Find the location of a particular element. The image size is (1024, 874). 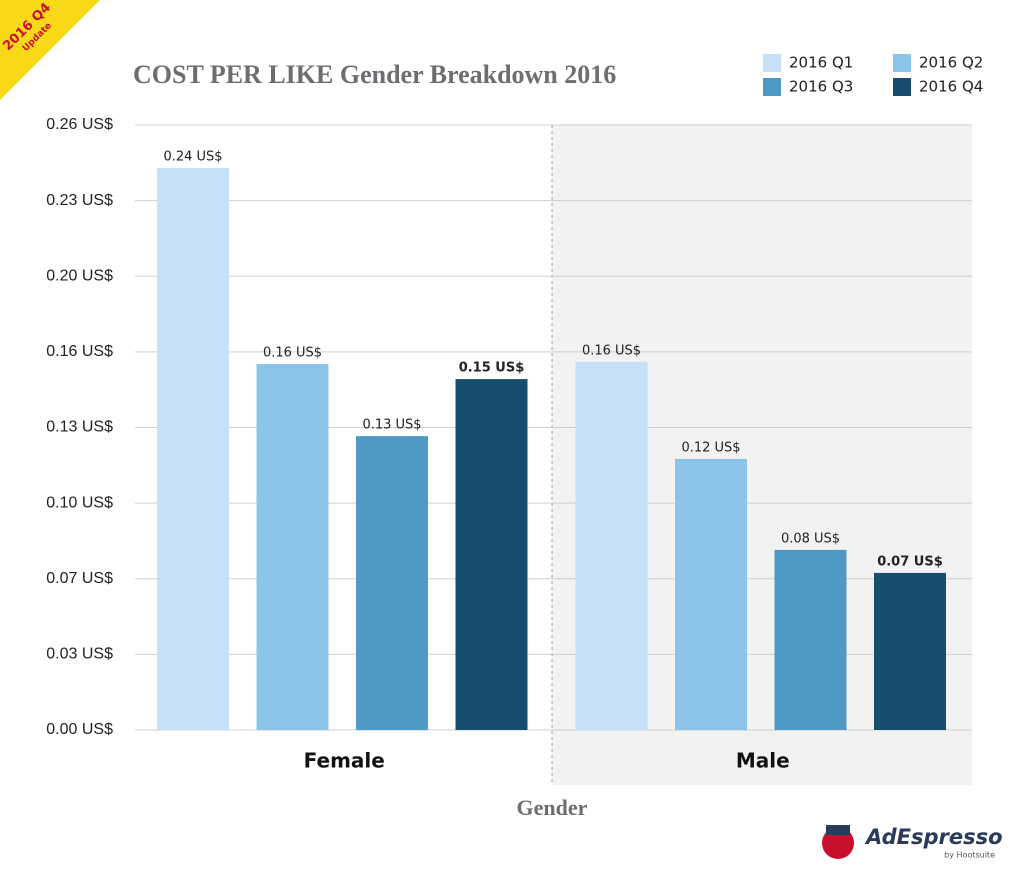

logo-name: AdEspresso is located at coordinates (933, 837).